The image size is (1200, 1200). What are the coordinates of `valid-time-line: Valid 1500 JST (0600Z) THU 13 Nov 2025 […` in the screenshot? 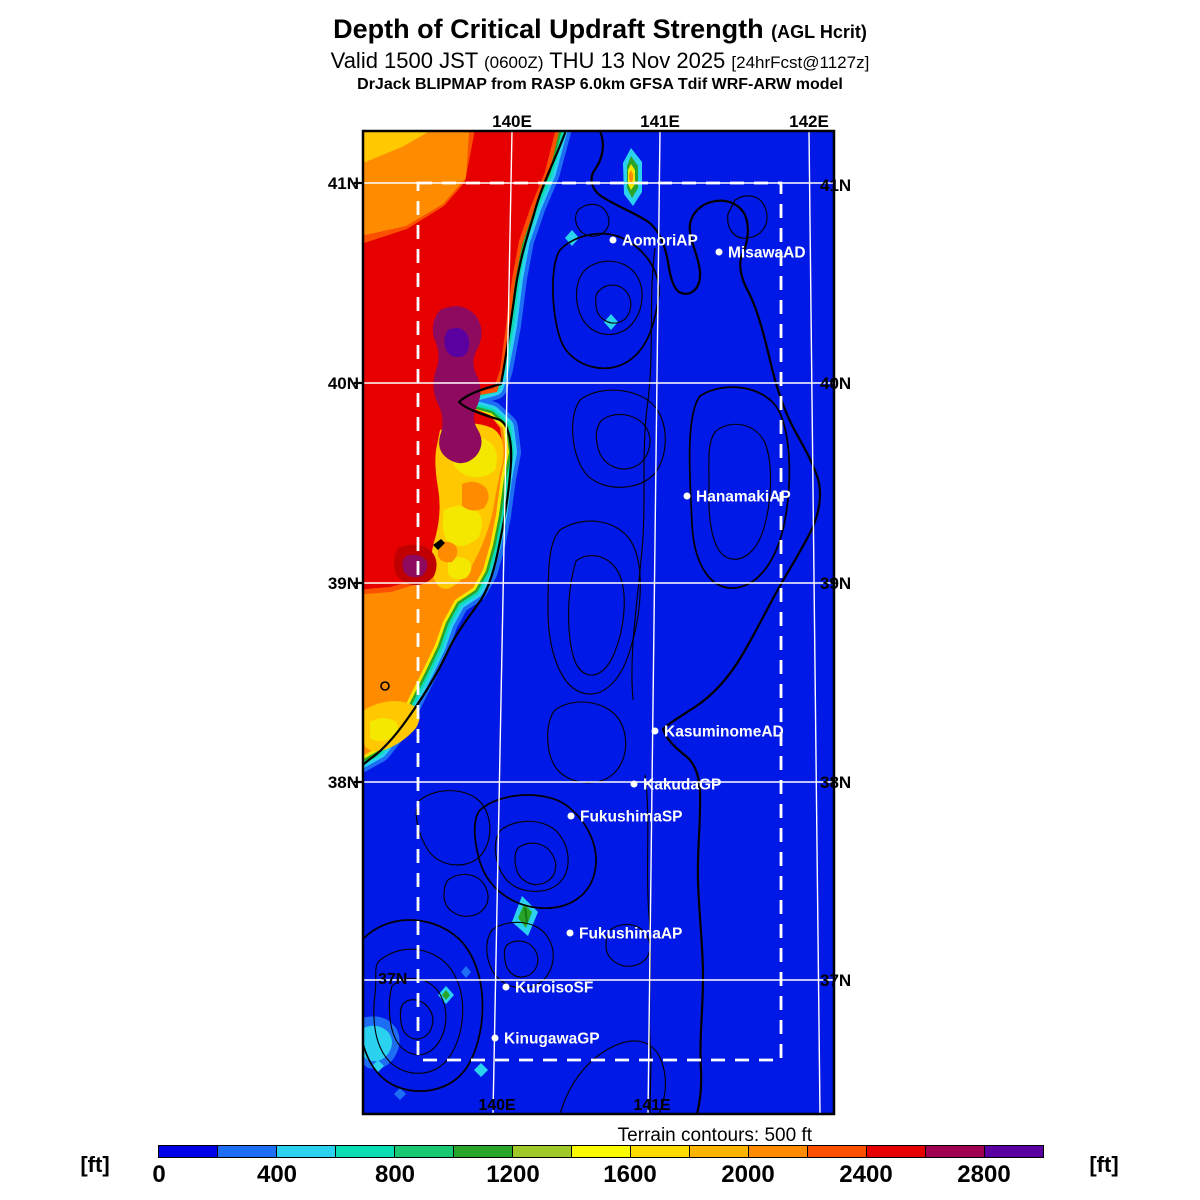 It's located at (600, 61).